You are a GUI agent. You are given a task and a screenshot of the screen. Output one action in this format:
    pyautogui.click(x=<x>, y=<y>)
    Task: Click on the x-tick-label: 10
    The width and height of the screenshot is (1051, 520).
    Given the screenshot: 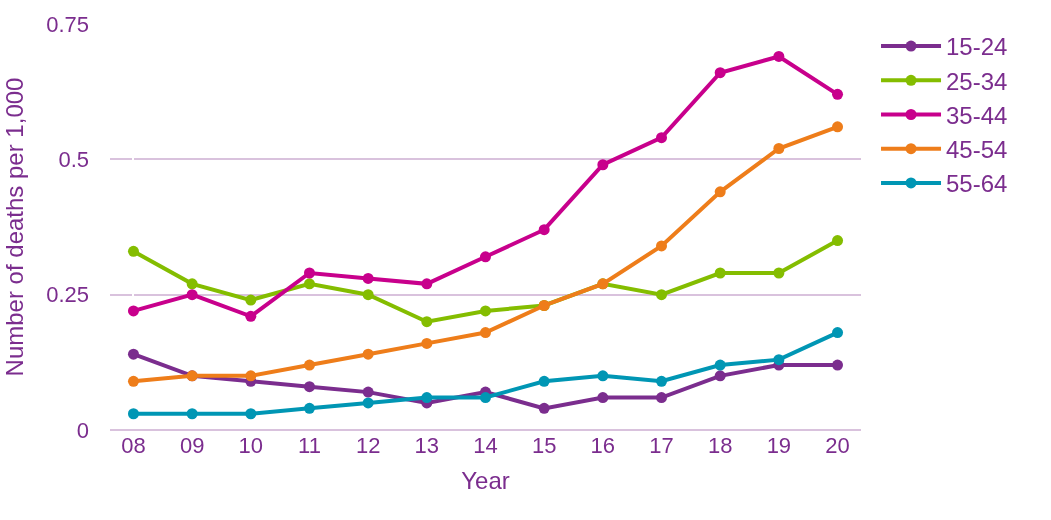 What is the action you would take?
    pyautogui.click(x=251, y=445)
    